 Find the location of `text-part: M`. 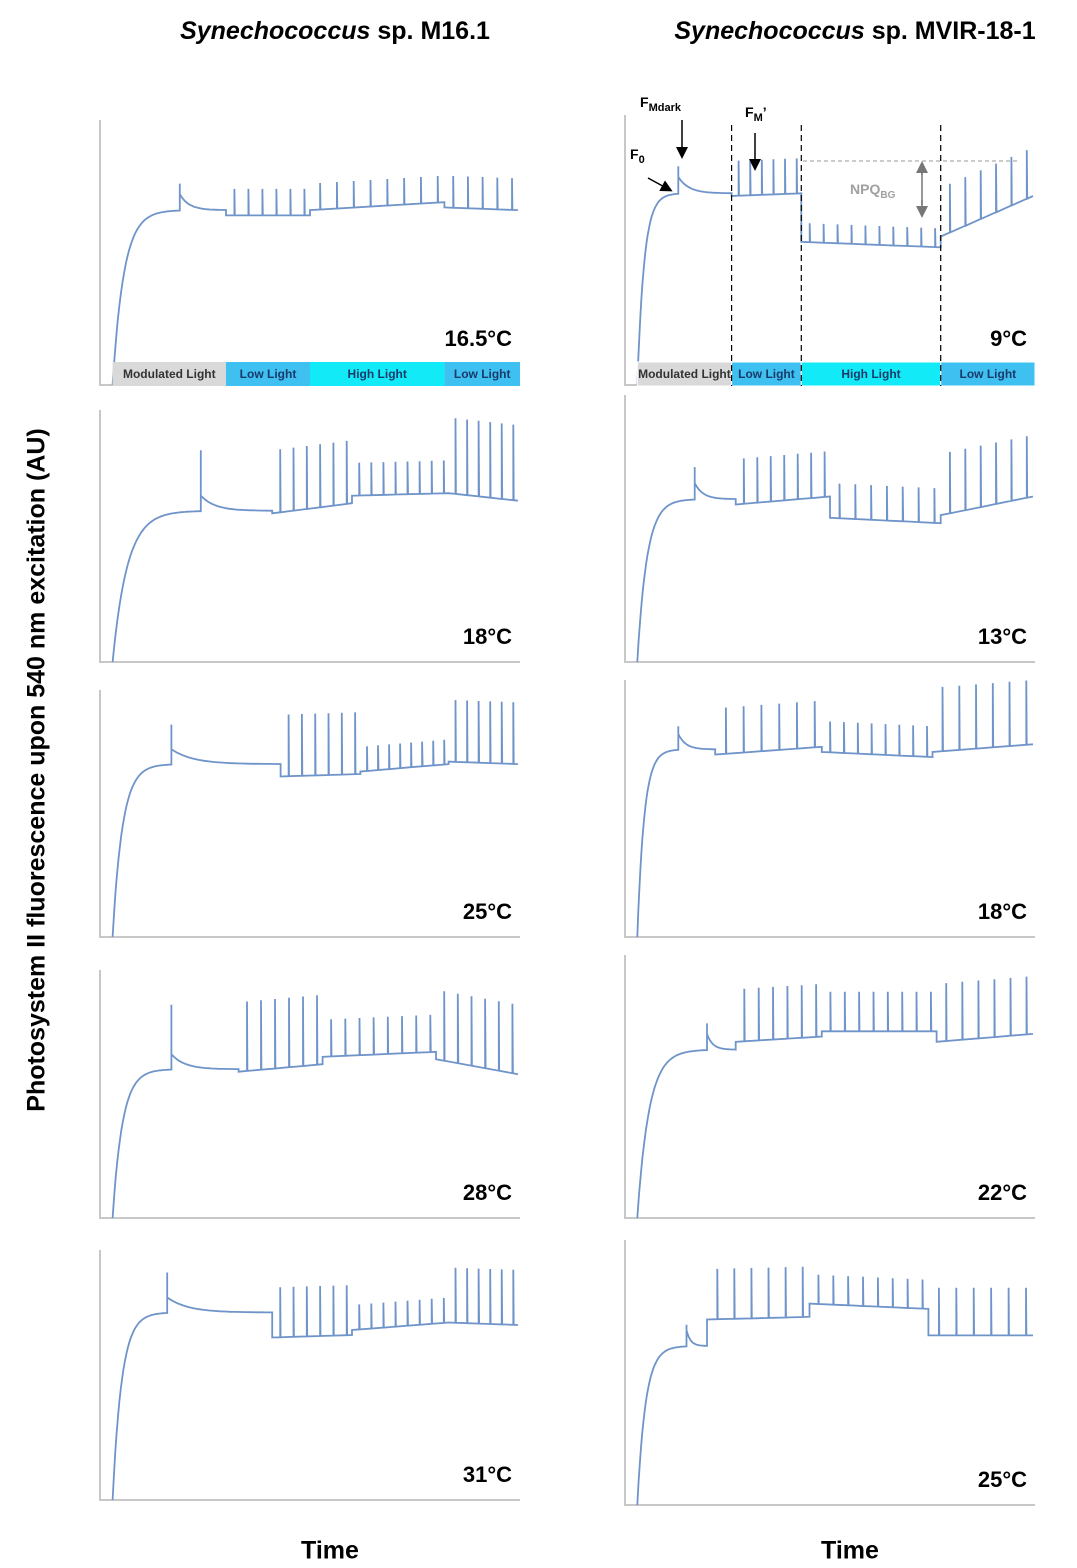

text-part: M is located at coordinates (758, 118).